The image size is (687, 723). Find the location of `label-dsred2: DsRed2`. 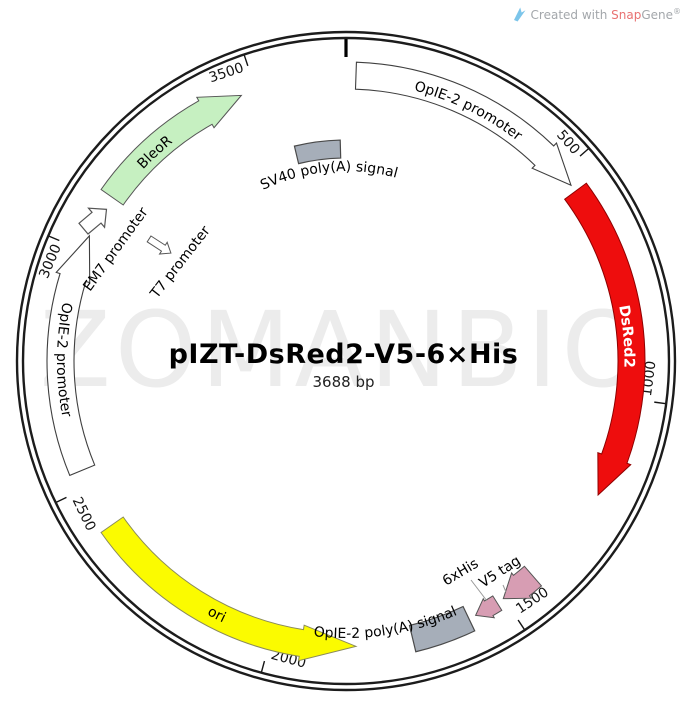

label-dsred2: DsRed2 is located at coordinates (625, 336).